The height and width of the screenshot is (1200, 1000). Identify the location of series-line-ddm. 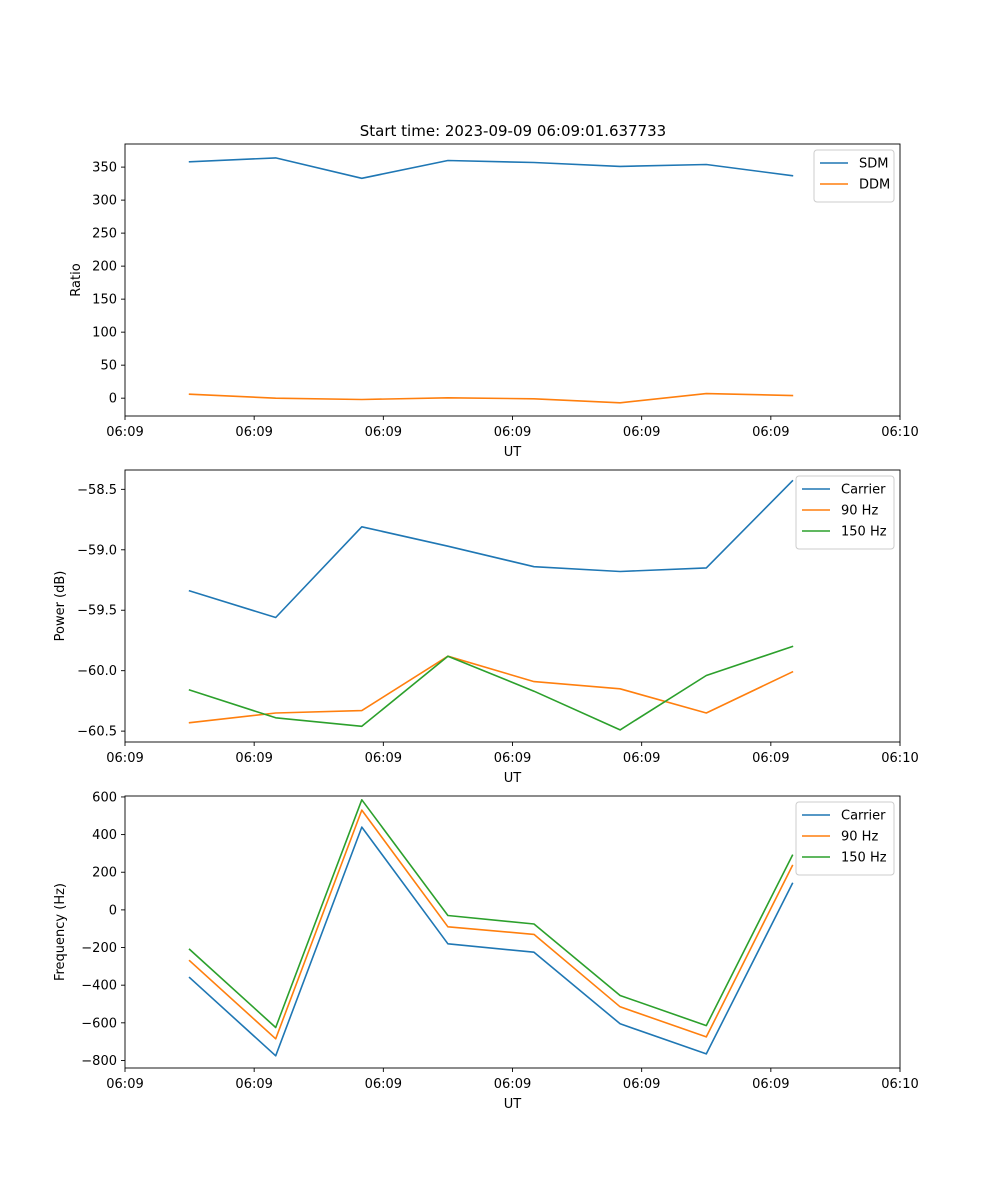
(491, 398).